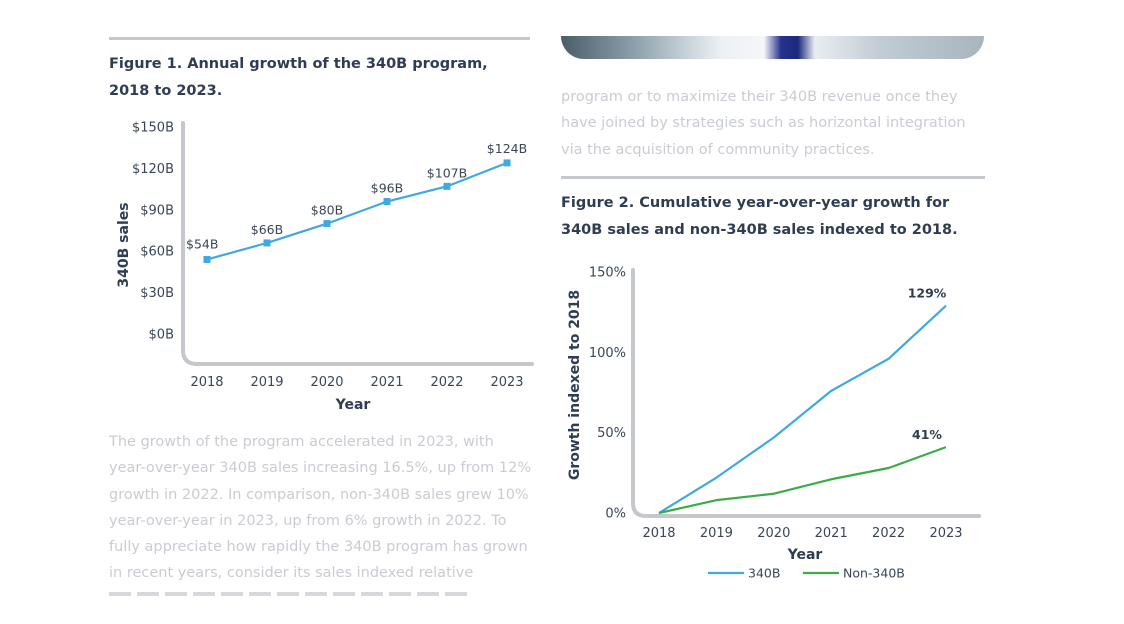 The height and width of the screenshot is (624, 1124). What do you see at coordinates (267, 229) in the screenshot?
I see `data-label: $66B` at bounding box center [267, 229].